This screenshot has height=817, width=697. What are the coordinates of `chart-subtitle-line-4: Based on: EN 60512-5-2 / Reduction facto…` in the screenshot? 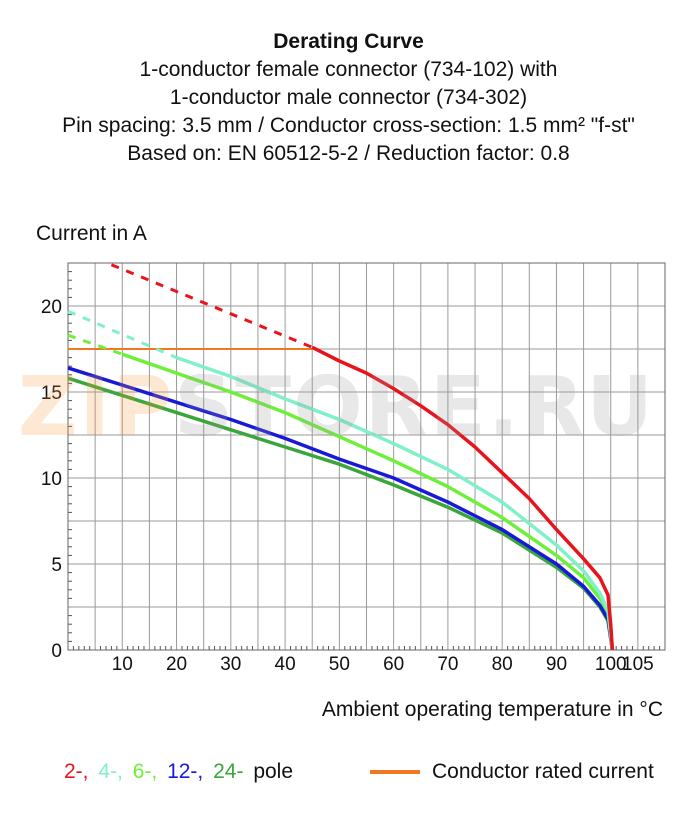 It's located at (348, 153).